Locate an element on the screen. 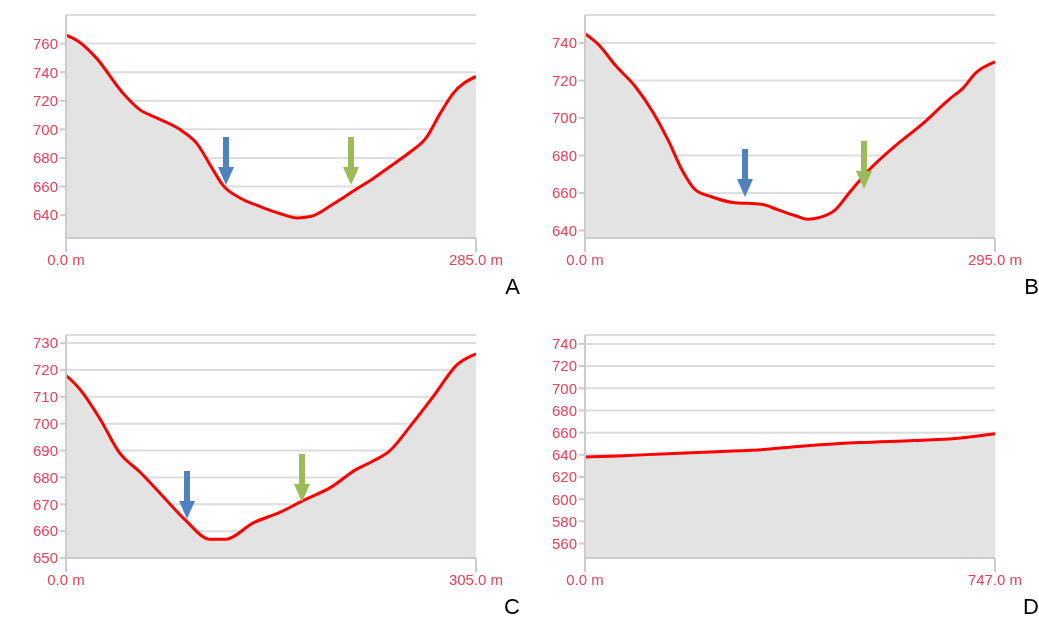  y-tick-label: 670 is located at coordinates (45, 504).